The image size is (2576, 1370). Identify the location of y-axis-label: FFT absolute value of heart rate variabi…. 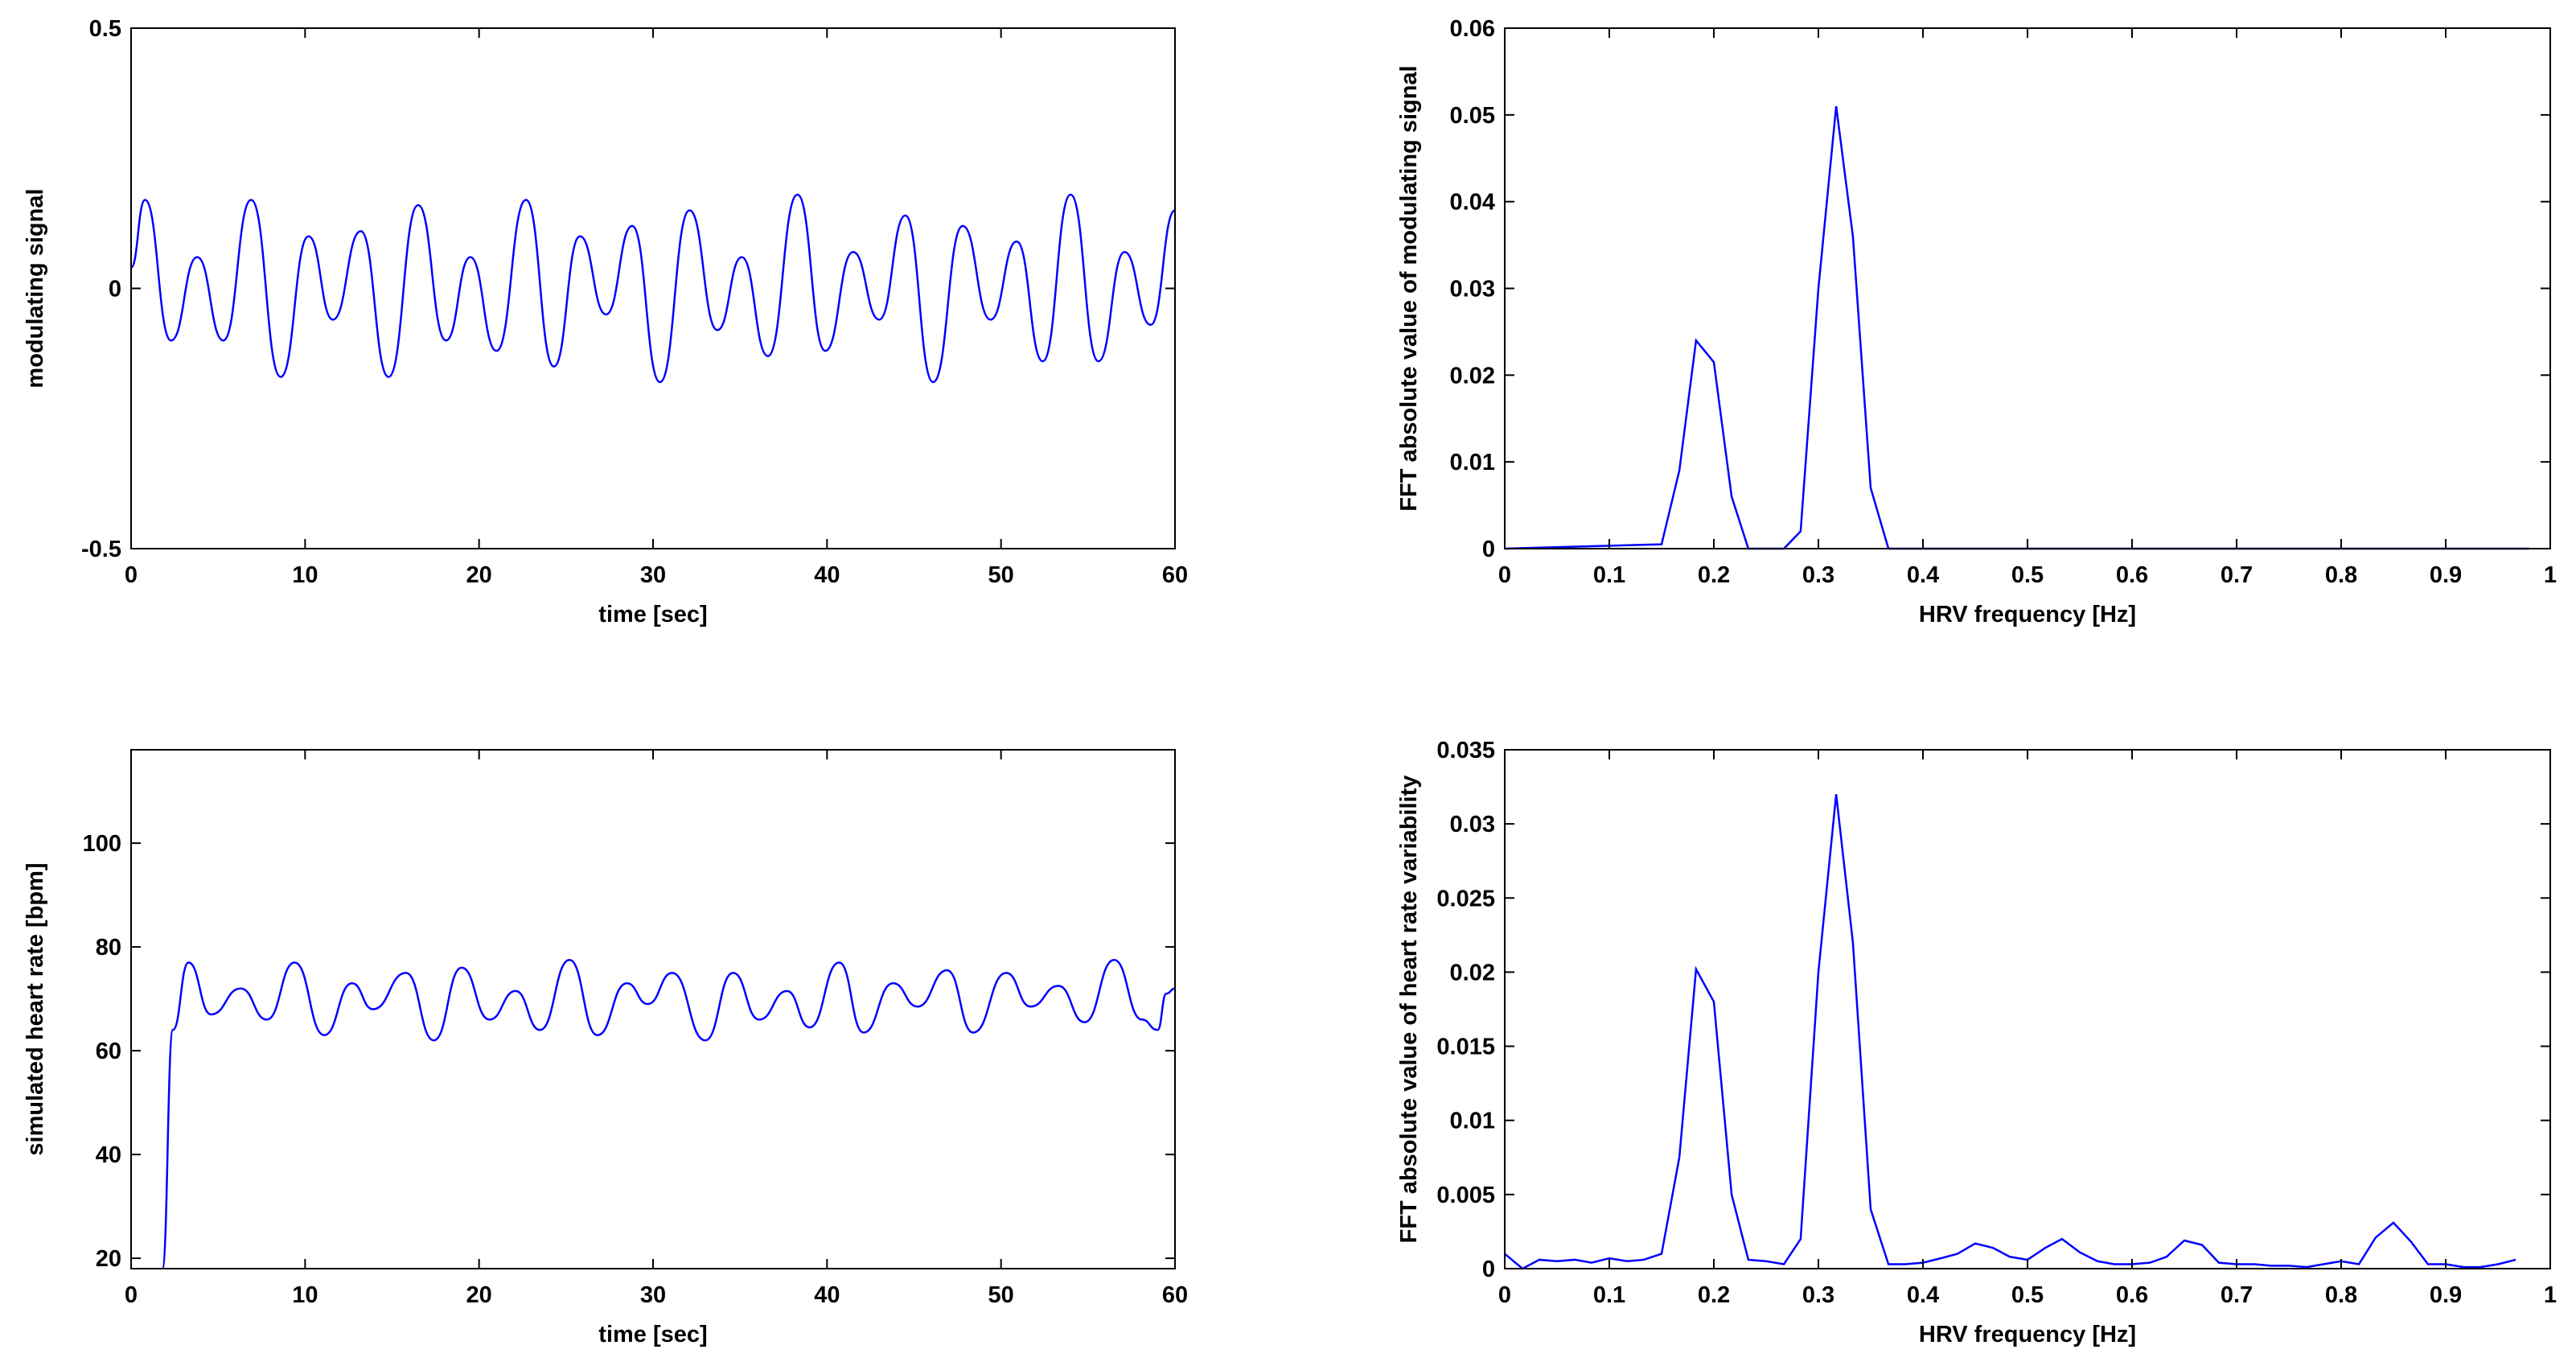
(1409, 1010).